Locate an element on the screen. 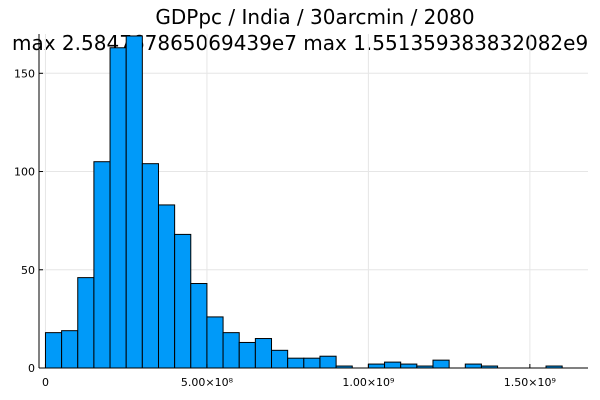 The width and height of the screenshot is (600, 400). x-tick-label: 0 is located at coordinates (45, 382).